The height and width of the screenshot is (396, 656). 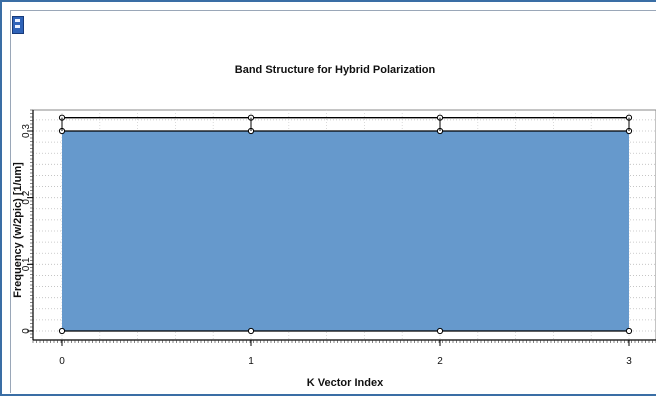 I want to click on app-icon, so click(x=18, y=25).